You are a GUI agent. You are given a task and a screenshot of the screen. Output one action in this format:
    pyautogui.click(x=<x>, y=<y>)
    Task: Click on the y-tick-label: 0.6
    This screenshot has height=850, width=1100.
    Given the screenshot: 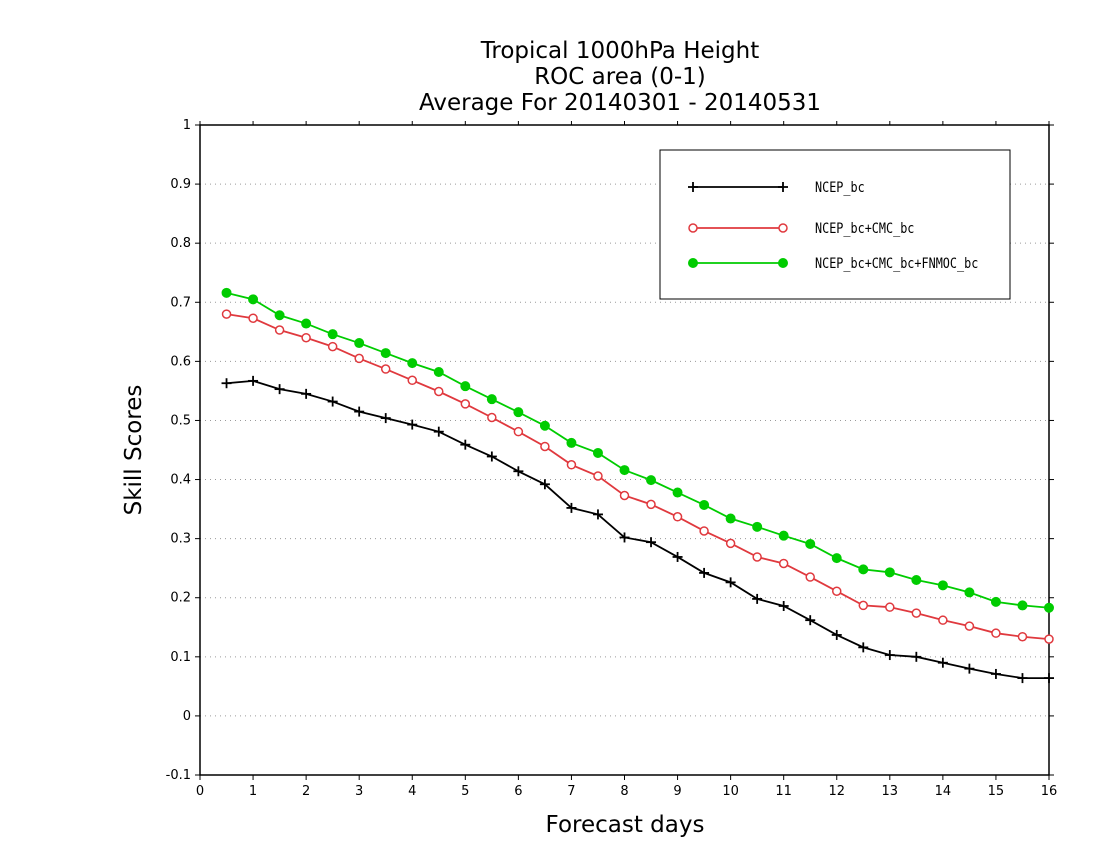 What is the action you would take?
    pyautogui.click(x=180, y=361)
    